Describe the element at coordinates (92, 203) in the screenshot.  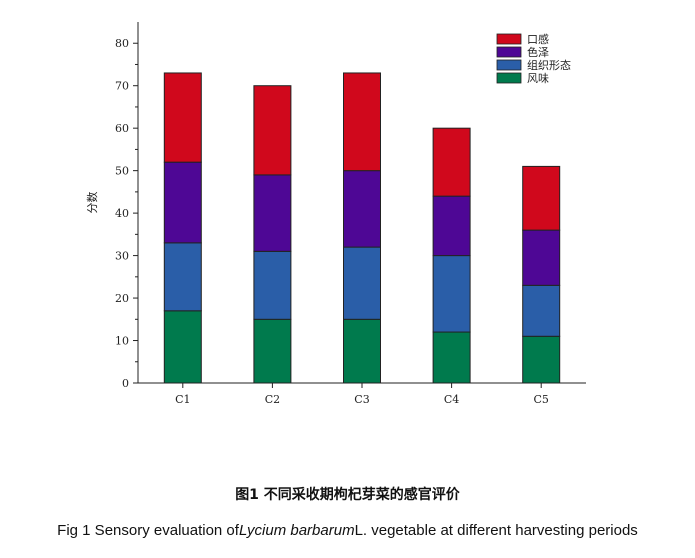
I see `y-axis-title: 分数` at that location.